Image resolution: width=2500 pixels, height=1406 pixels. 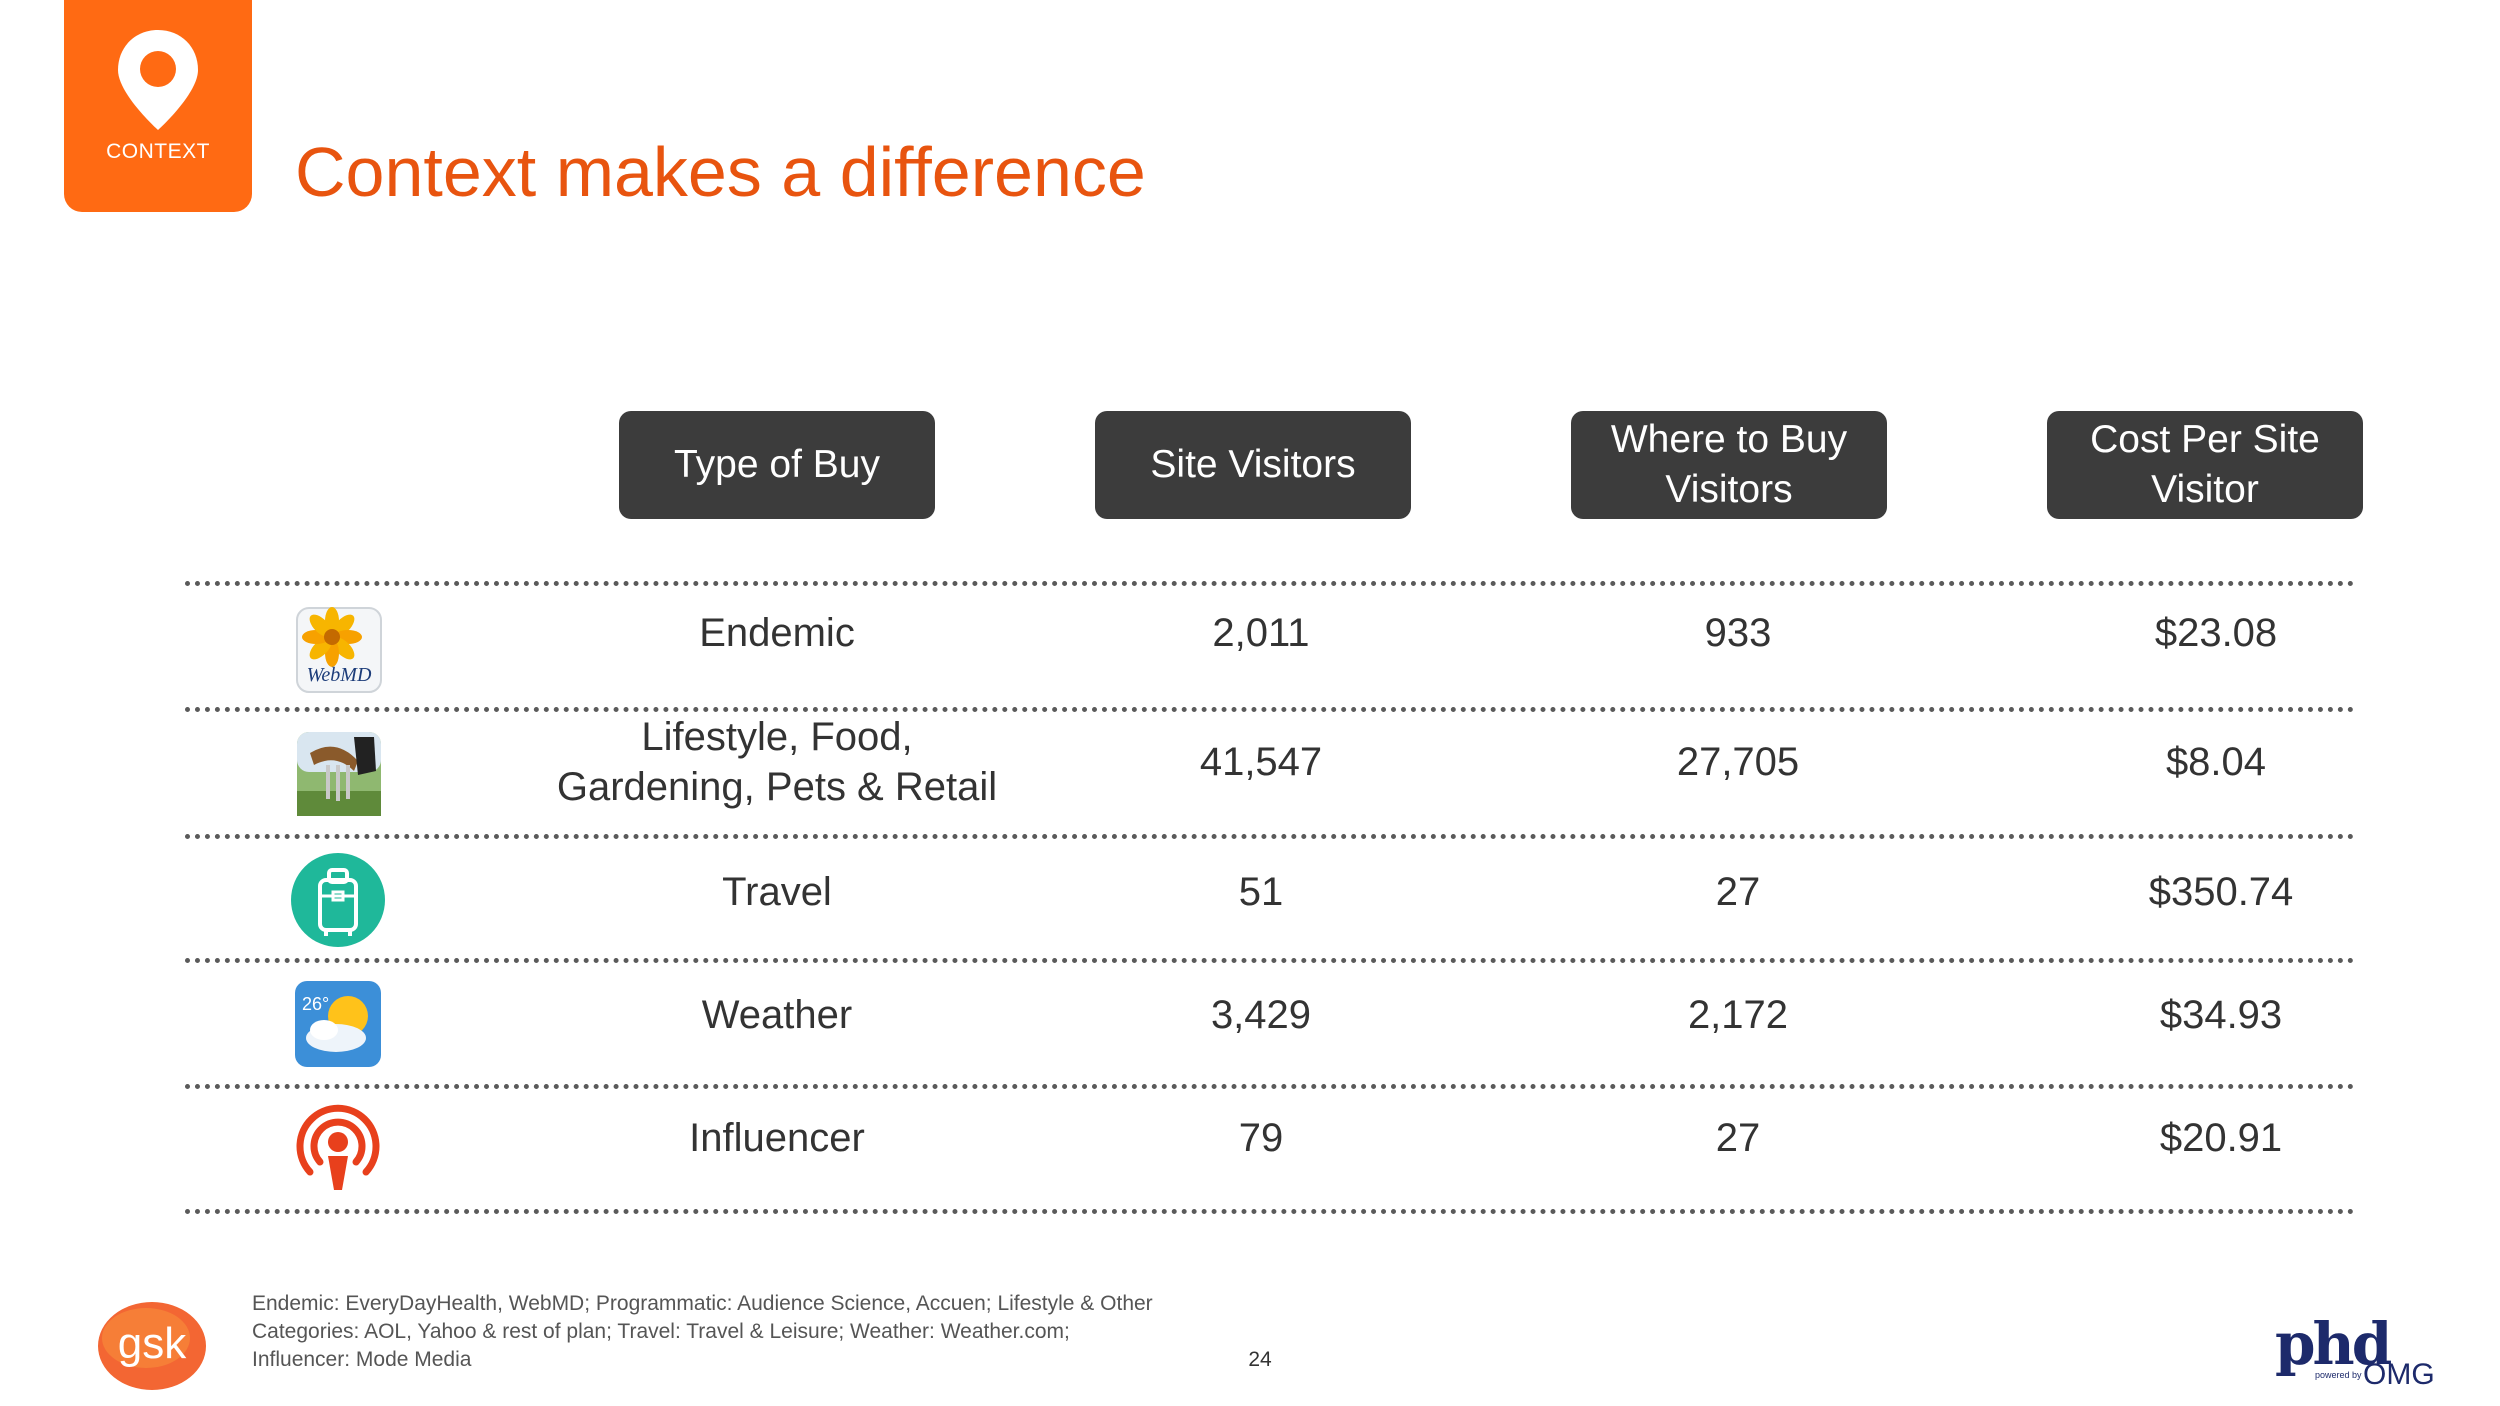 I want to click on cell-cost: $350.74, so click(x=2221, y=892).